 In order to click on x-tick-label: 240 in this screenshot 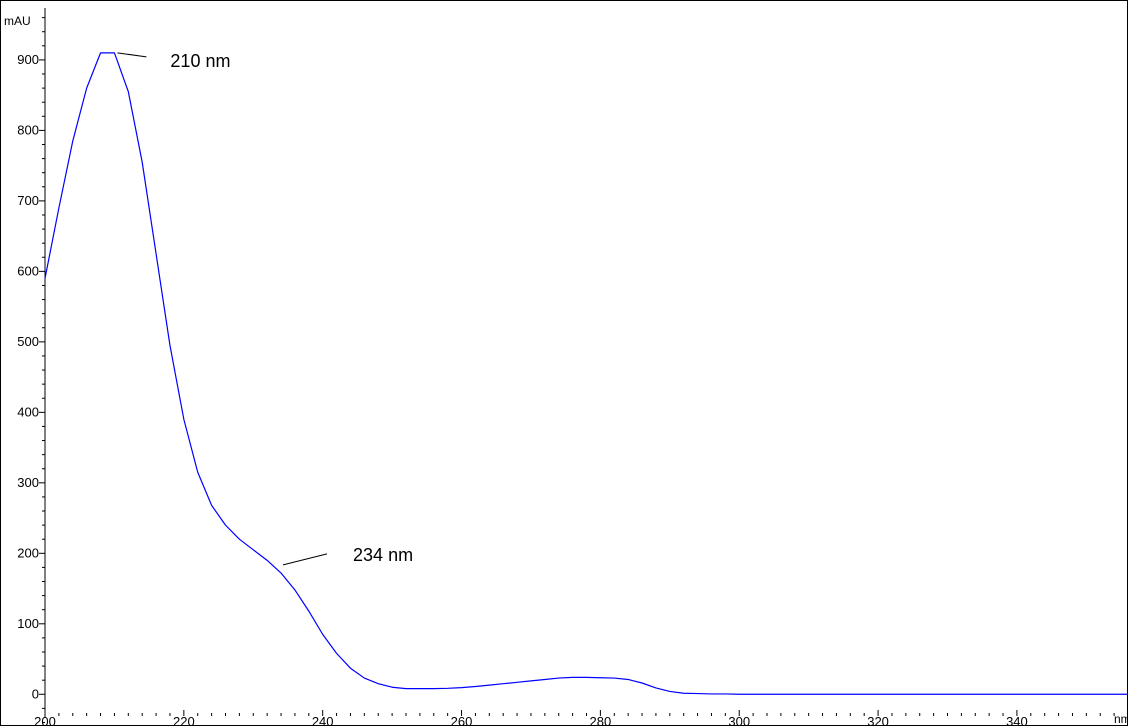, I will do `click(323, 720)`.